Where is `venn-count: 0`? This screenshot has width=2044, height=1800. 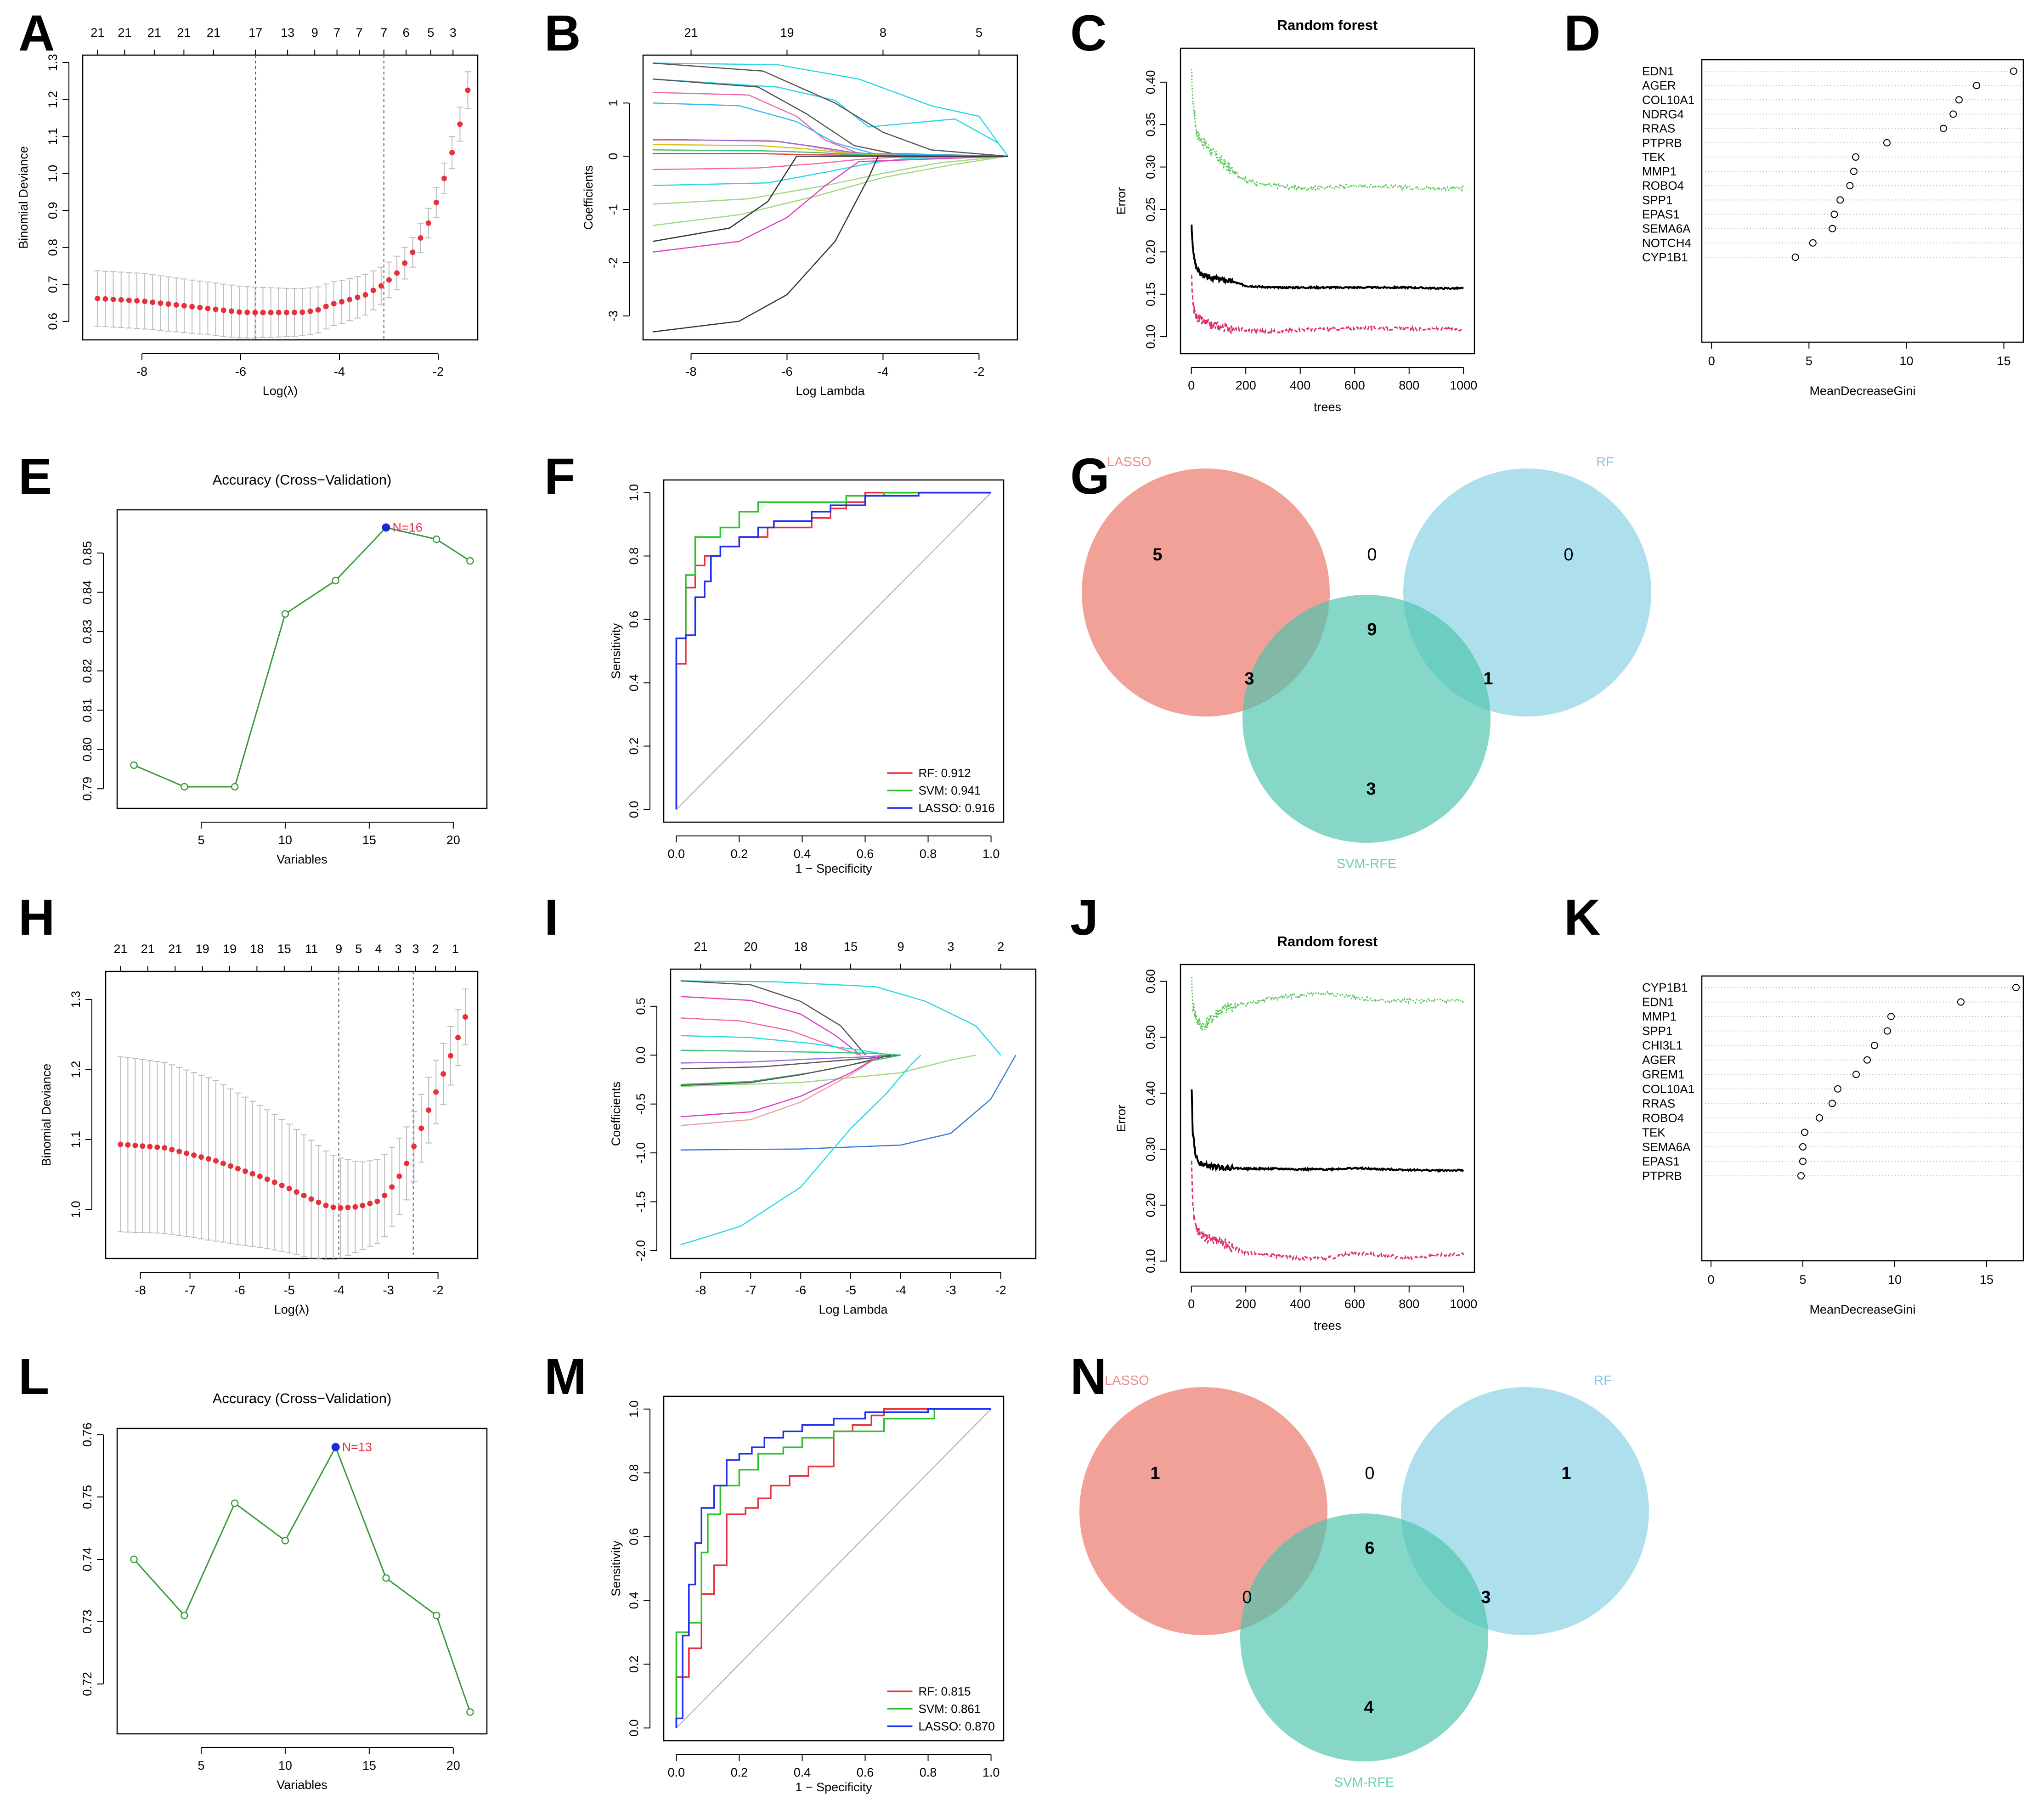 venn-count: 0 is located at coordinates (1247, 1597).